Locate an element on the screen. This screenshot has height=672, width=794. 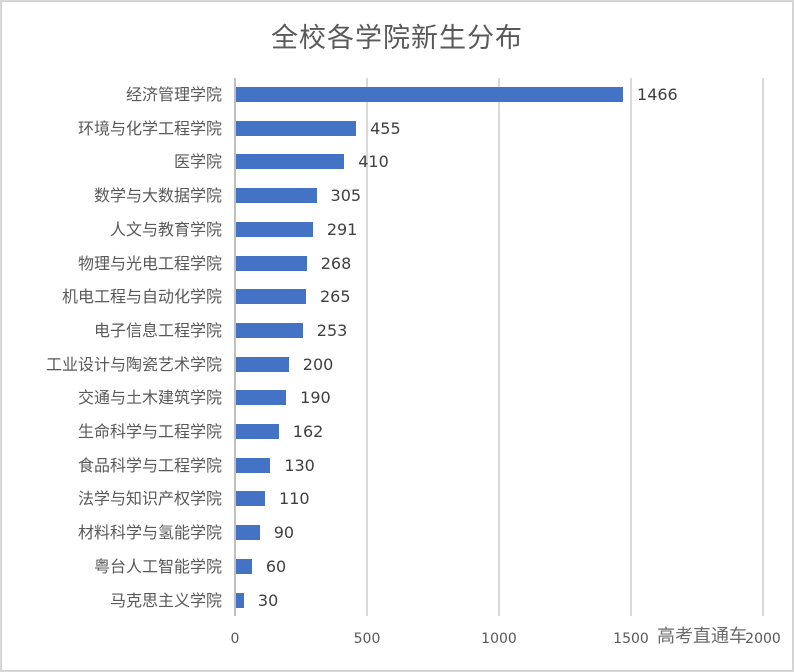
value-label: 60 is located at coordinates (276, 566).